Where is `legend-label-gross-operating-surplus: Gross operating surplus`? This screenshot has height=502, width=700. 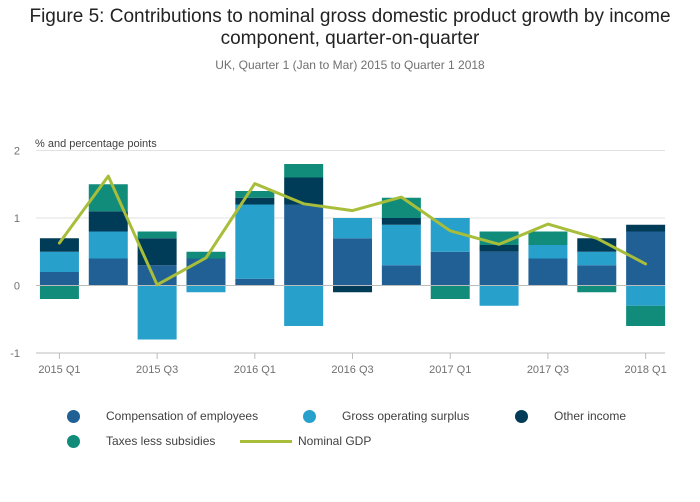
legend-label-gross-operating-surplus: Gross operating surplus is located at coordinates (406, 416).